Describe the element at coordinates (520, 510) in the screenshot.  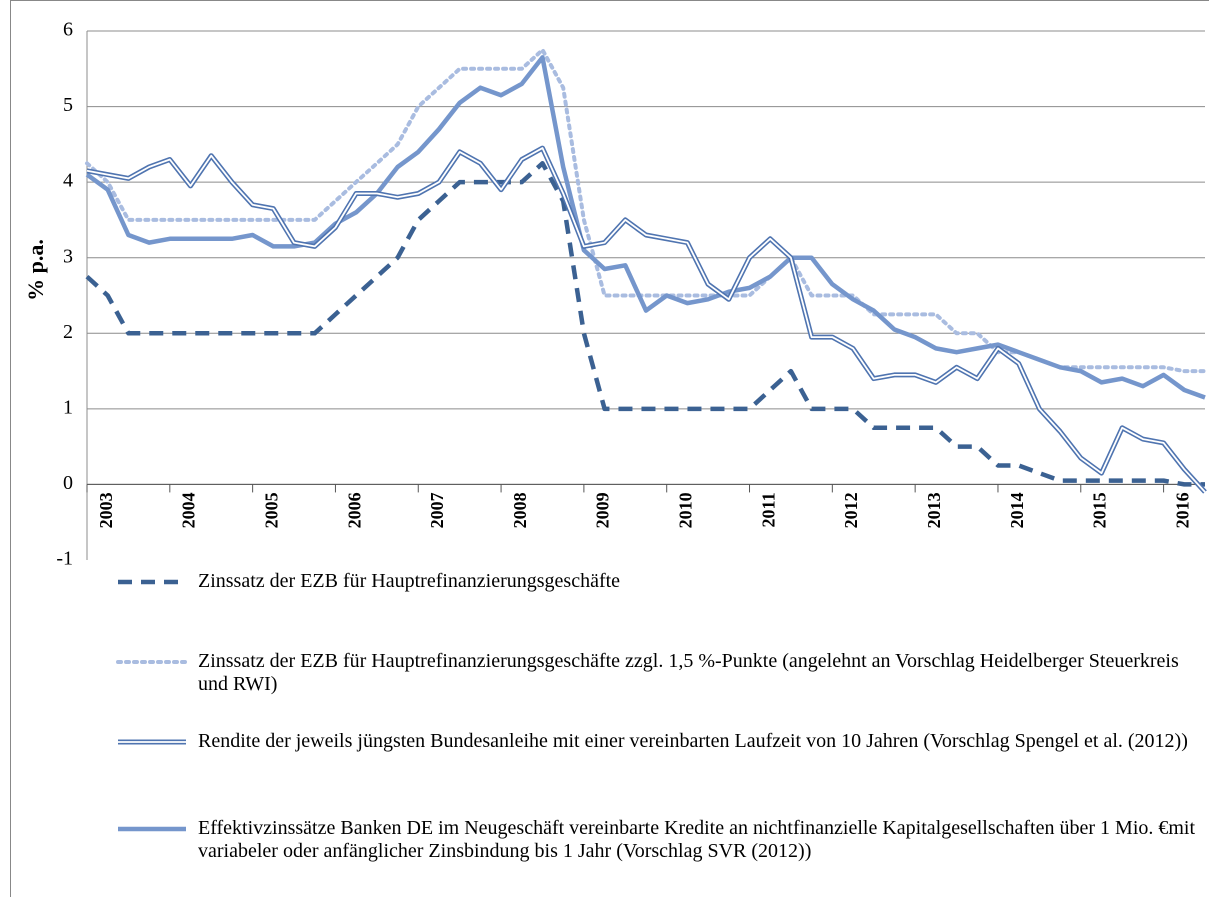
I see `x-tick-label: 2008` at that location.